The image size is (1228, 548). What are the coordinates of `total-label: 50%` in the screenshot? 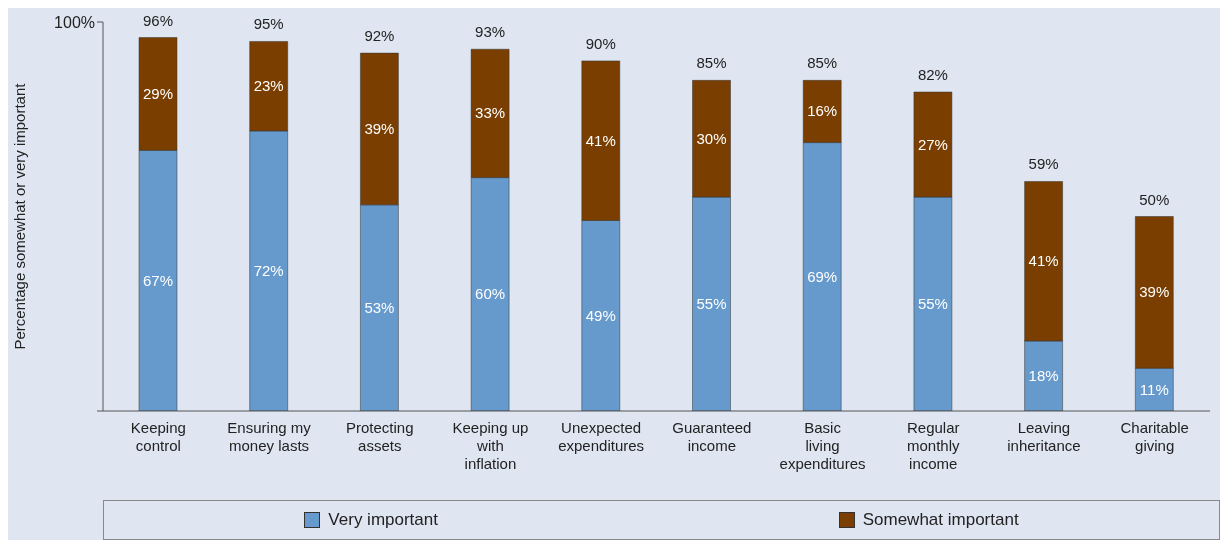 It's located at (1154, 199).